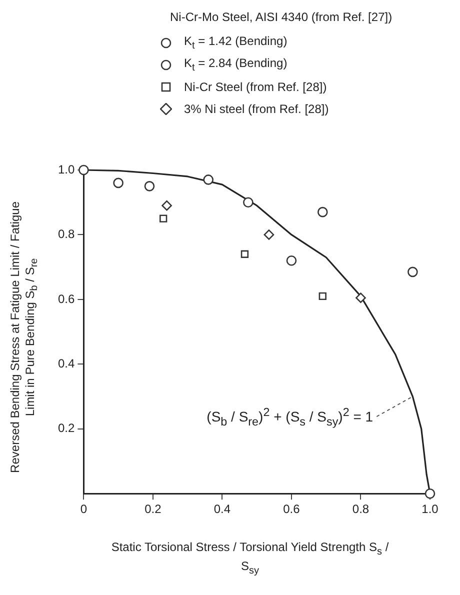 Image resolution: width=460 pixels, height=595 pixels. What do you see at coordinates (290, 417) in the screenshot?
I see `text: (S$_{b}$ / S$_{re}$)$^{2}$ + (S$_{s}$ / S$_{sy}$)$^{2}$ = 1` at bounding box center [290, 417].